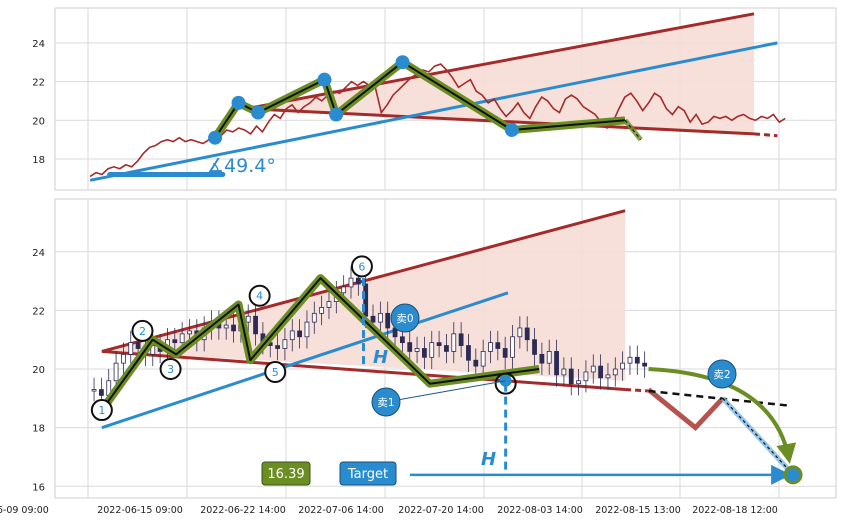 This screenshot has height=524, width=842. What do you see at coordinates (540, 510) in the screenshot?
I see `x-tick-label: 2022-08-03 14:00` at bounding box center [540, 510].